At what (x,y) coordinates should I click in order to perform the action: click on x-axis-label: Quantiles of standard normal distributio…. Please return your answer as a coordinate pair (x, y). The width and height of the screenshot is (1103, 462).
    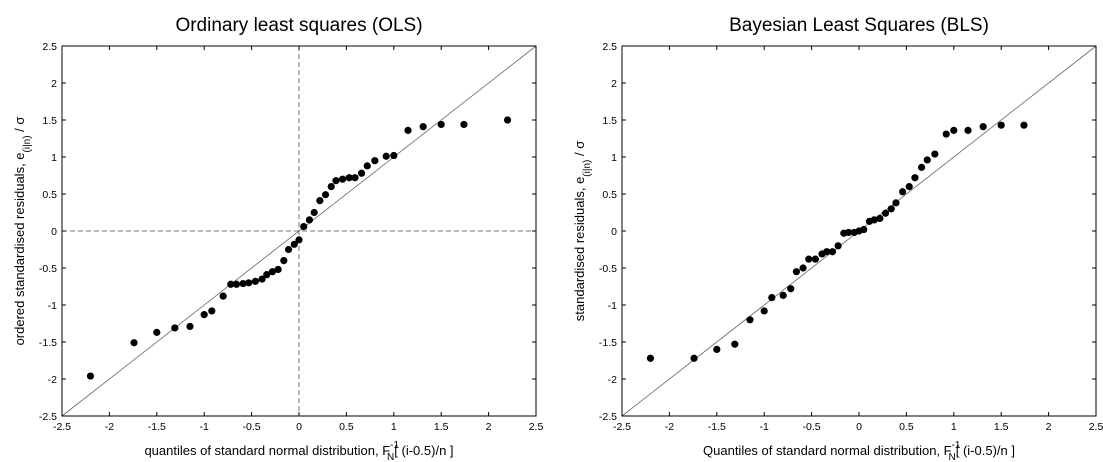
    Looking at the image, I should click on (859, 451).